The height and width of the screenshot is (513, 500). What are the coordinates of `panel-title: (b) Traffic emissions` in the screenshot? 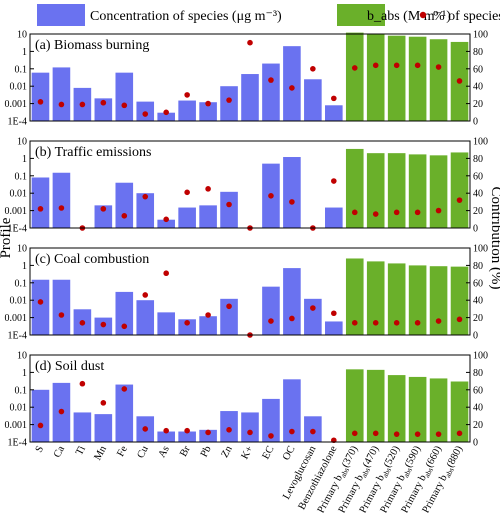 It's located at (93, 152).